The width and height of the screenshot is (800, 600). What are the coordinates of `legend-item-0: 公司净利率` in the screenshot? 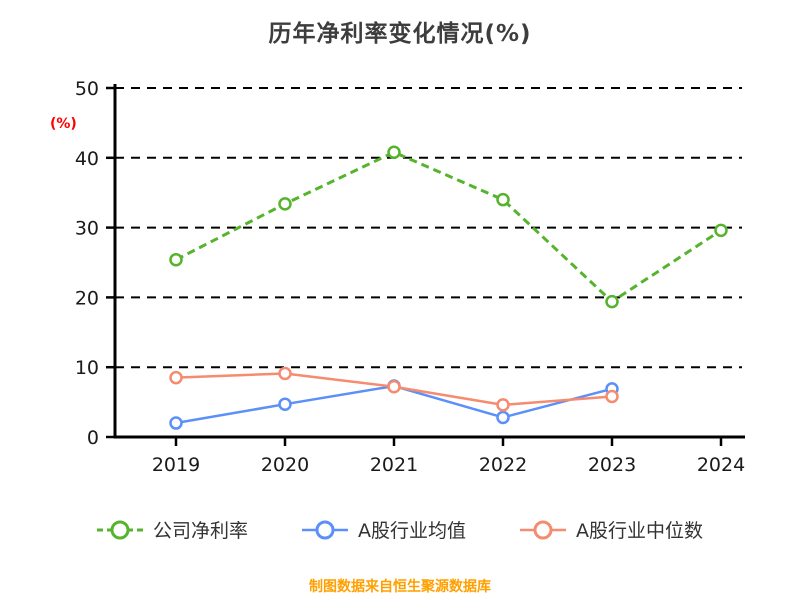 It's located at (172, 529).